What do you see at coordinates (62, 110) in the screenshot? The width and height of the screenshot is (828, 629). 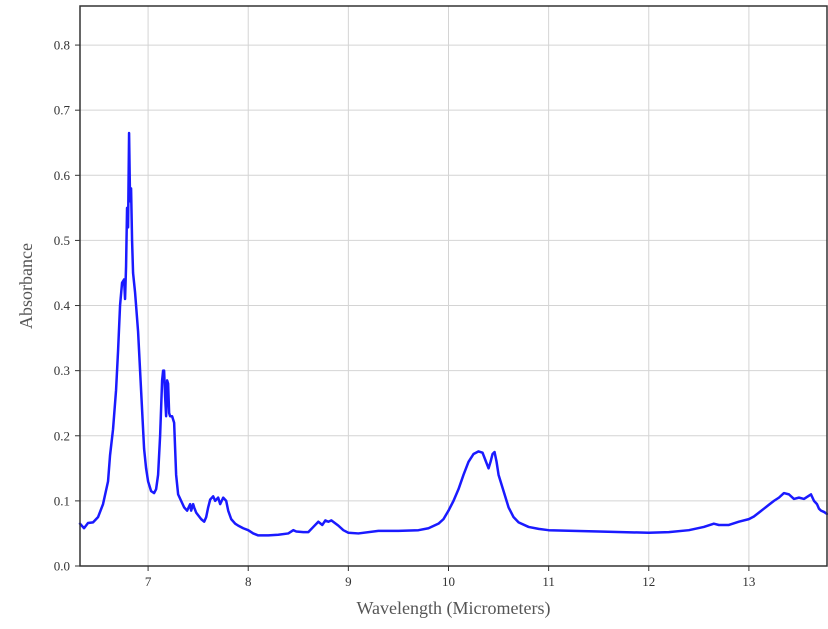 I see `y-tick-label: 0.7` at bounding box center [62, 110].